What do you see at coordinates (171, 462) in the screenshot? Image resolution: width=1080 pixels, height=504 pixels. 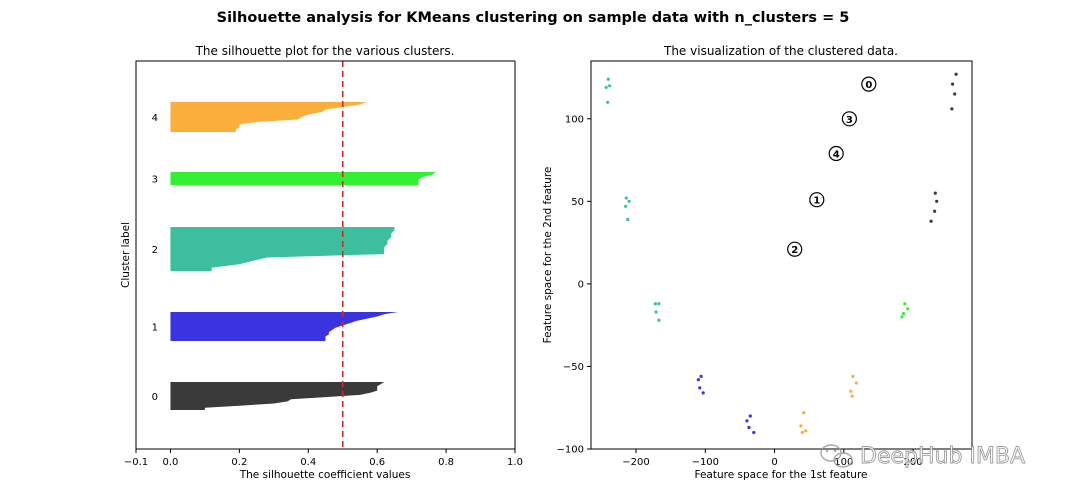 I see `silhouette-x-tick-label: 0.0` at bounding box center [171, 462].